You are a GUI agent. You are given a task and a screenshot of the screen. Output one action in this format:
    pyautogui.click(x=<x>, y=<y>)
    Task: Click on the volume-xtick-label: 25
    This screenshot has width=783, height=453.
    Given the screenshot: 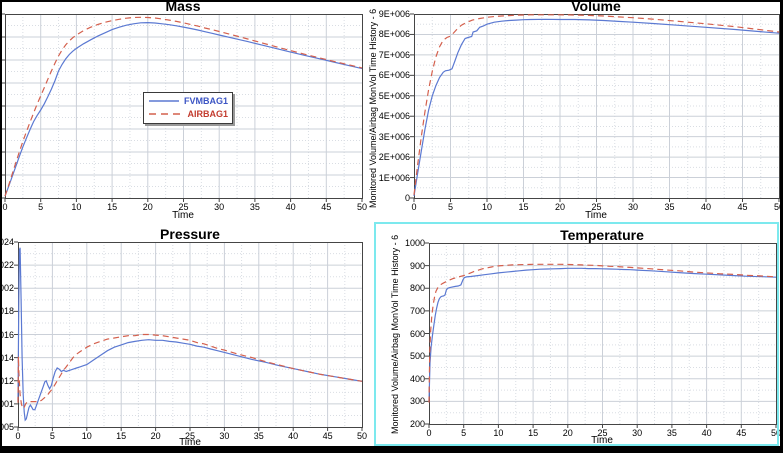 What is the action you would take?
    pyautogui.click(x=596, y=207)
    